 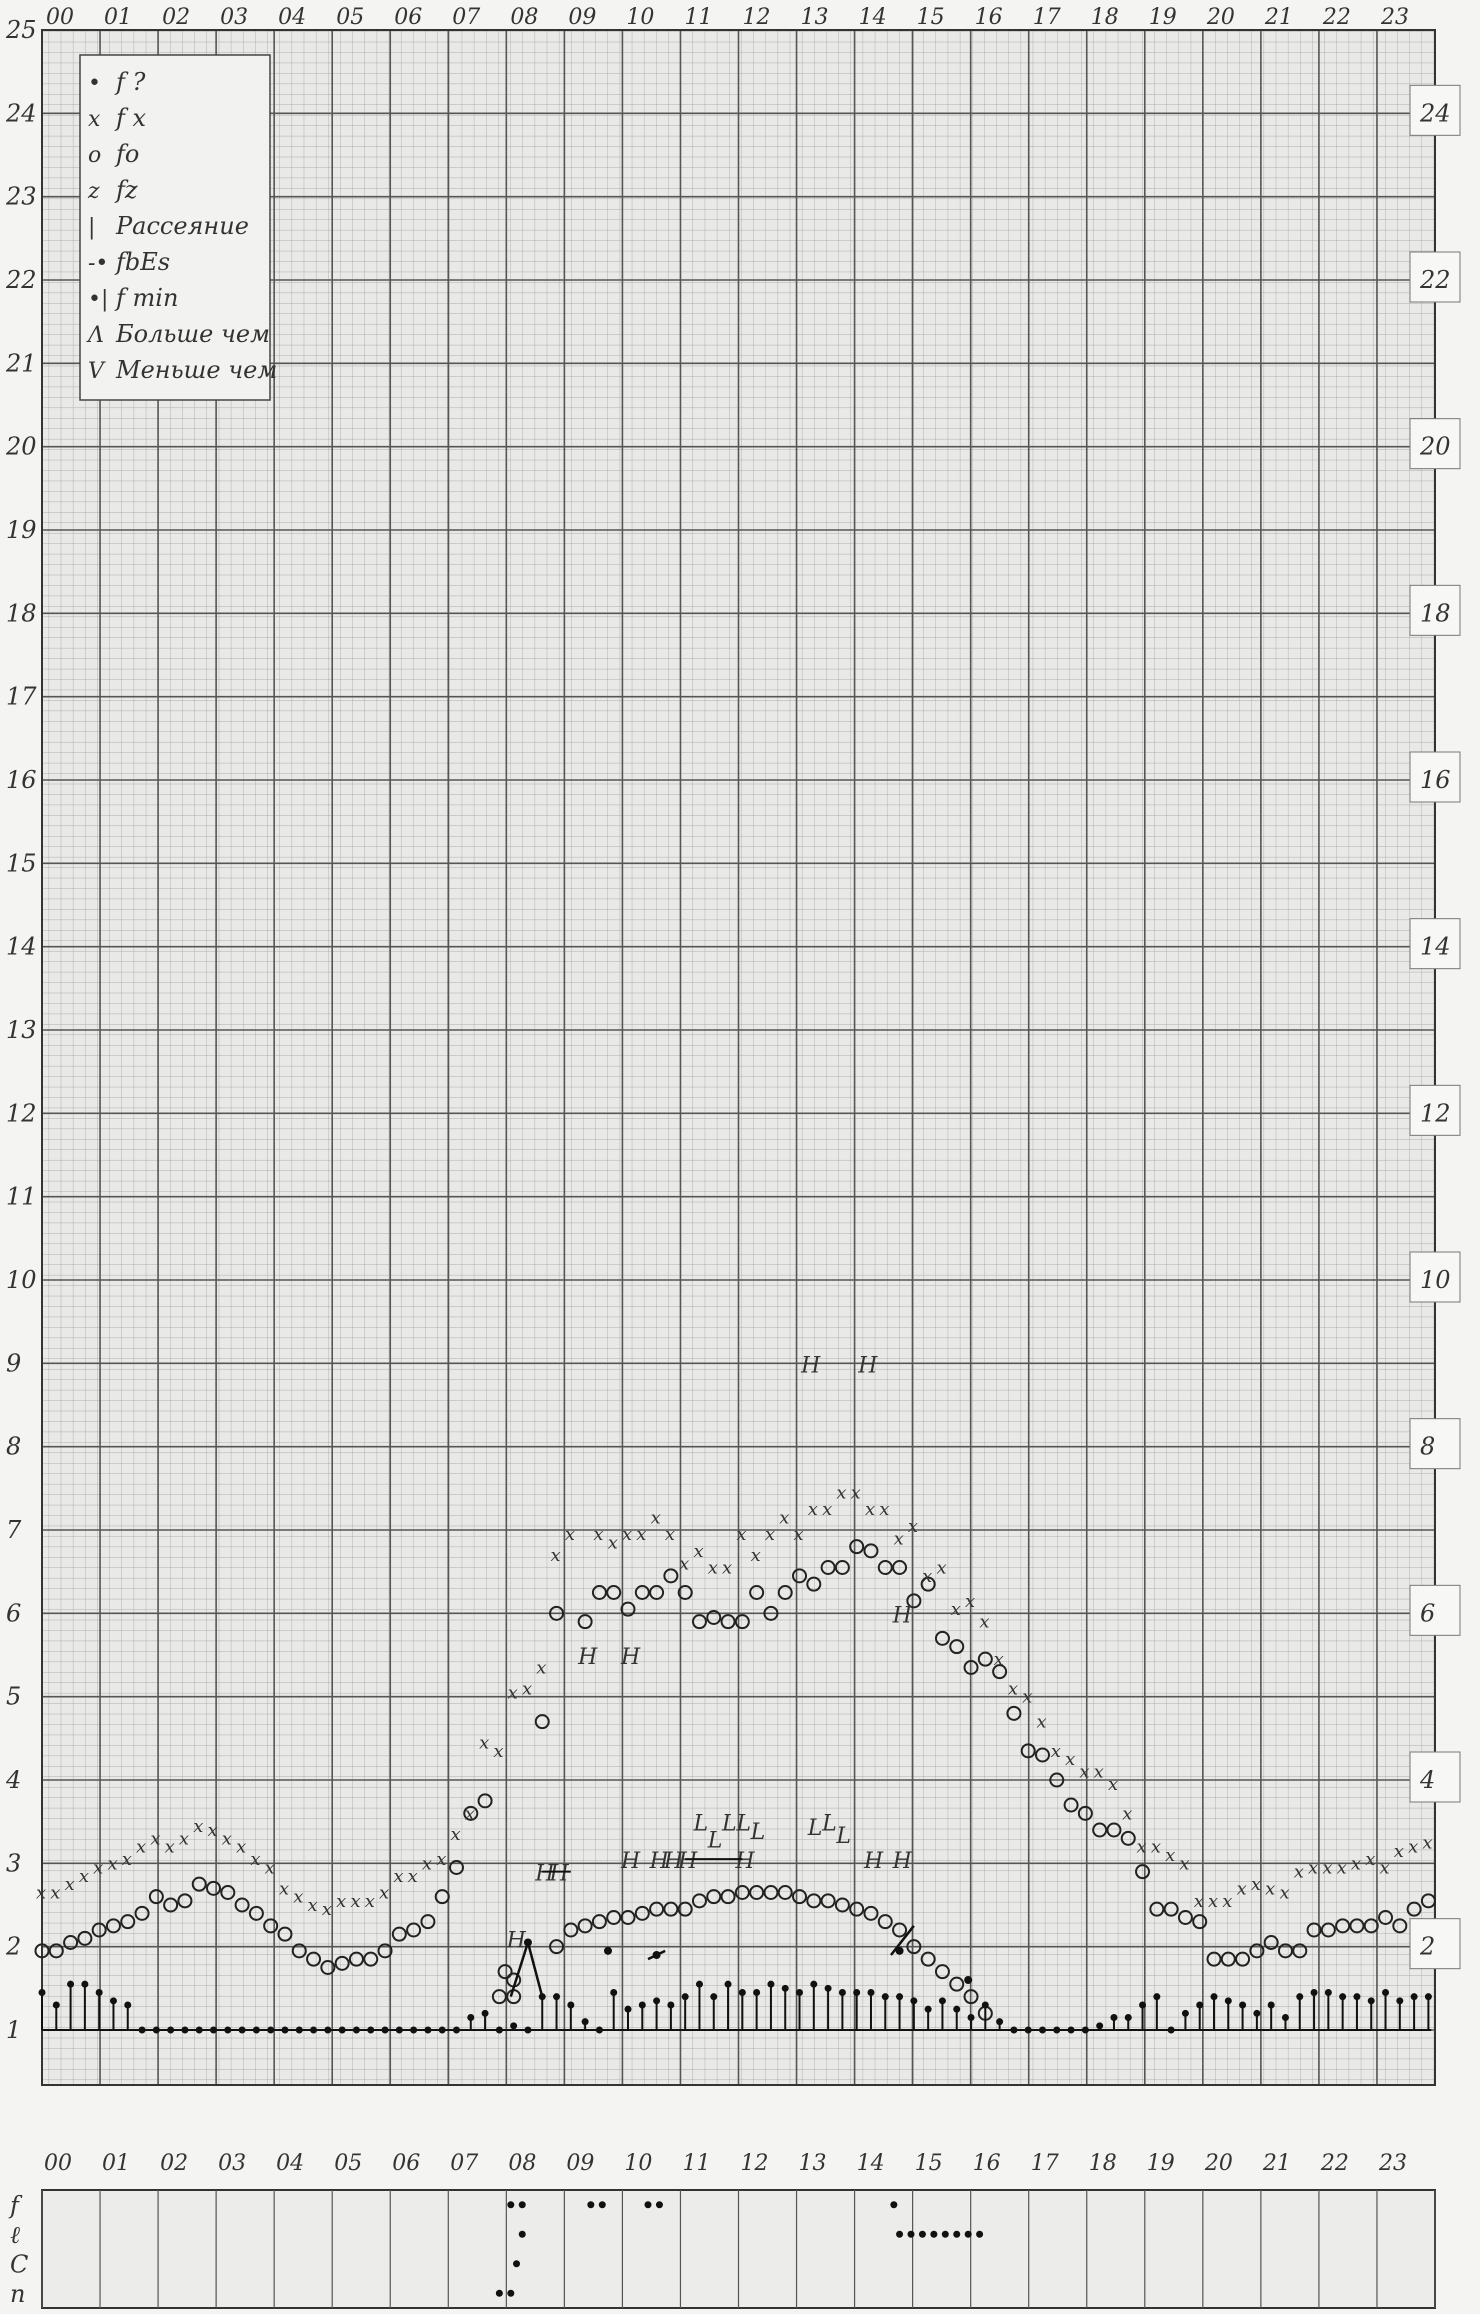 What do you see at coordinates (21, 363) in the screenshot?
I see `y-tick-left: 21` at bounding box center [21, 363].